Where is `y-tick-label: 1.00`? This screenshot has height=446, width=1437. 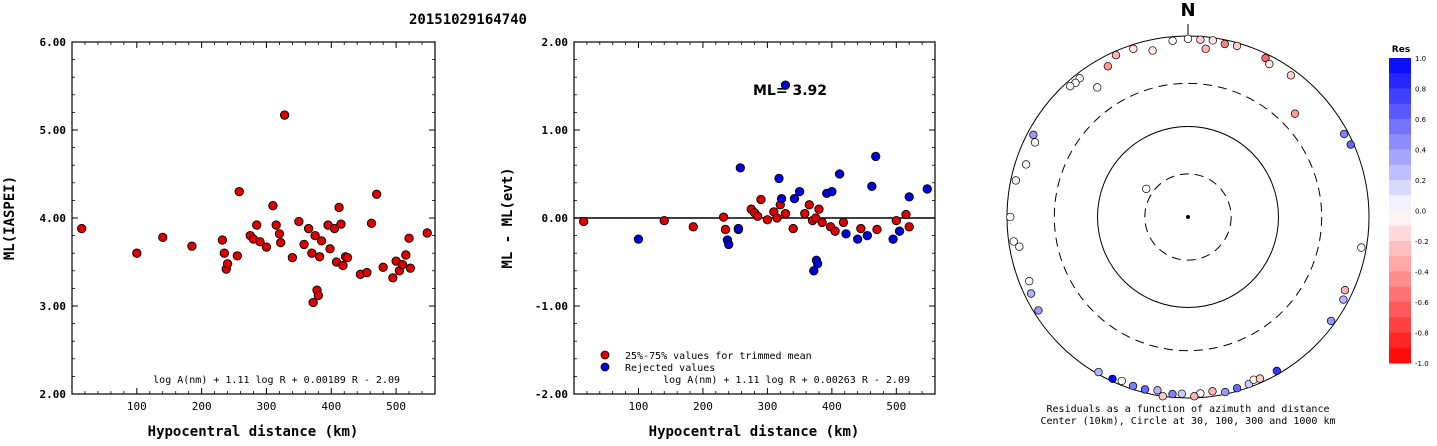 y-tick-label: 1.00 is located at coordinates (555, 130).